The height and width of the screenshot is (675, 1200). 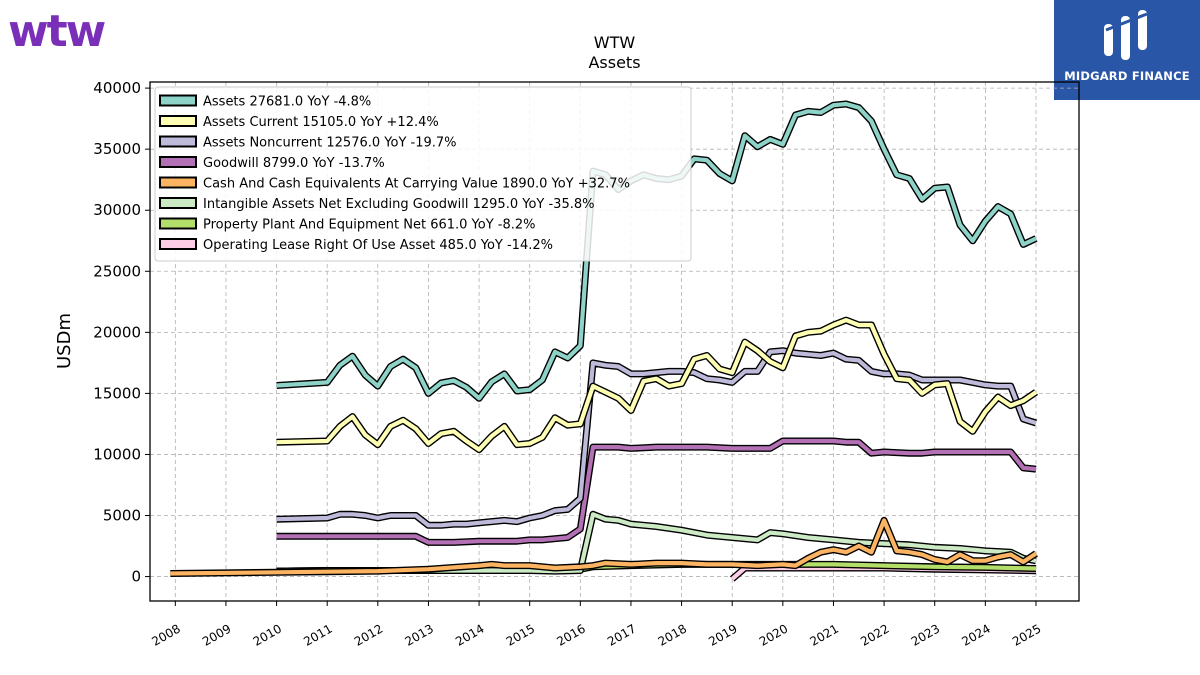 I want to click on y-tick-label-5000: 5000, so click(x=122, y=516).